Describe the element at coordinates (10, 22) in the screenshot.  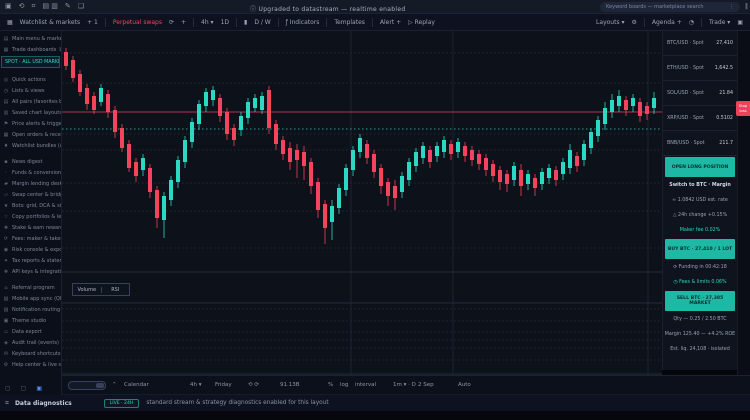
I see `grid-icon: ▦` at that location.